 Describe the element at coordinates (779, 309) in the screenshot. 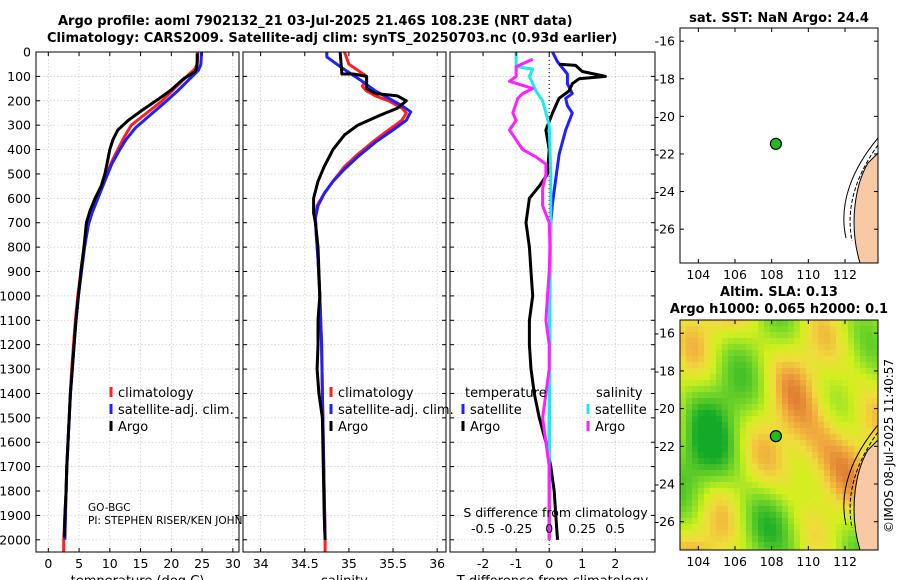

I see `sla-map-title-line2: Argo h1000: 0.065 h2000: 0.1` at that location.